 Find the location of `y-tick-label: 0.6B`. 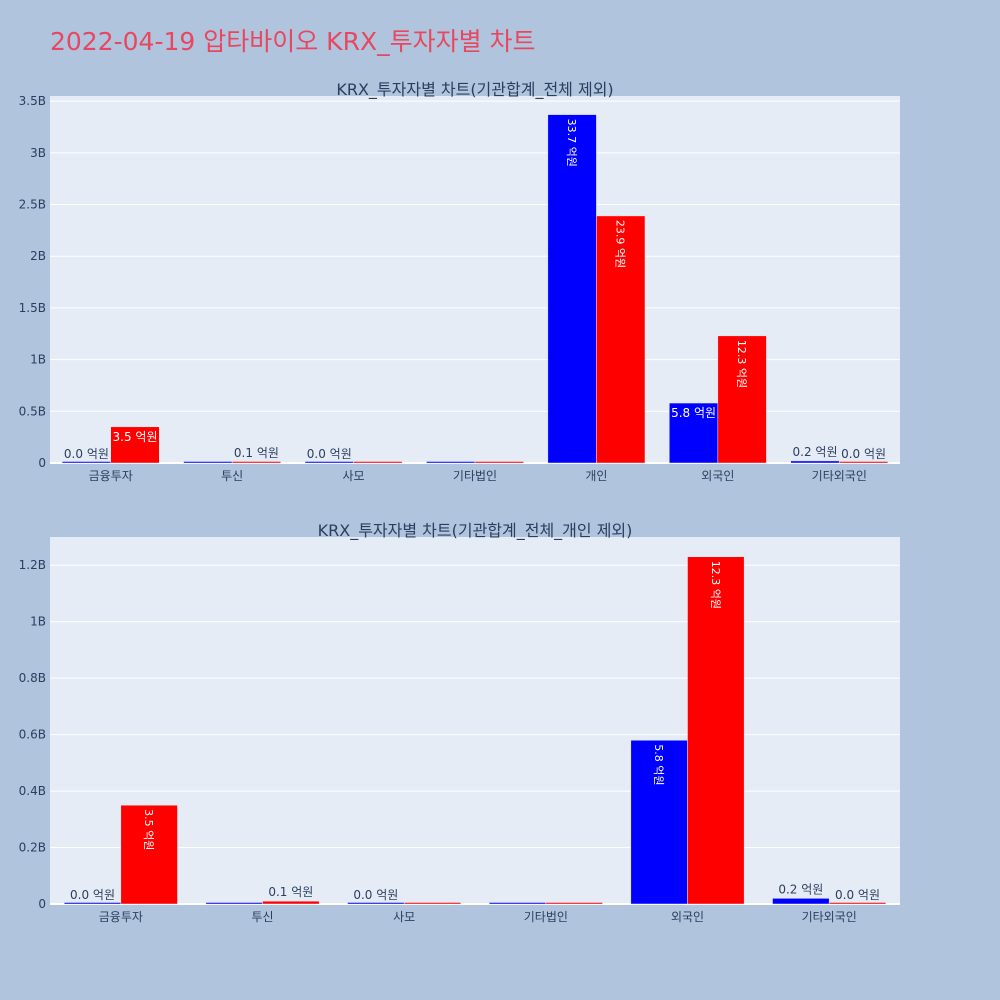

y-tick-label: 0.6B is located at coordinates (32, 735).